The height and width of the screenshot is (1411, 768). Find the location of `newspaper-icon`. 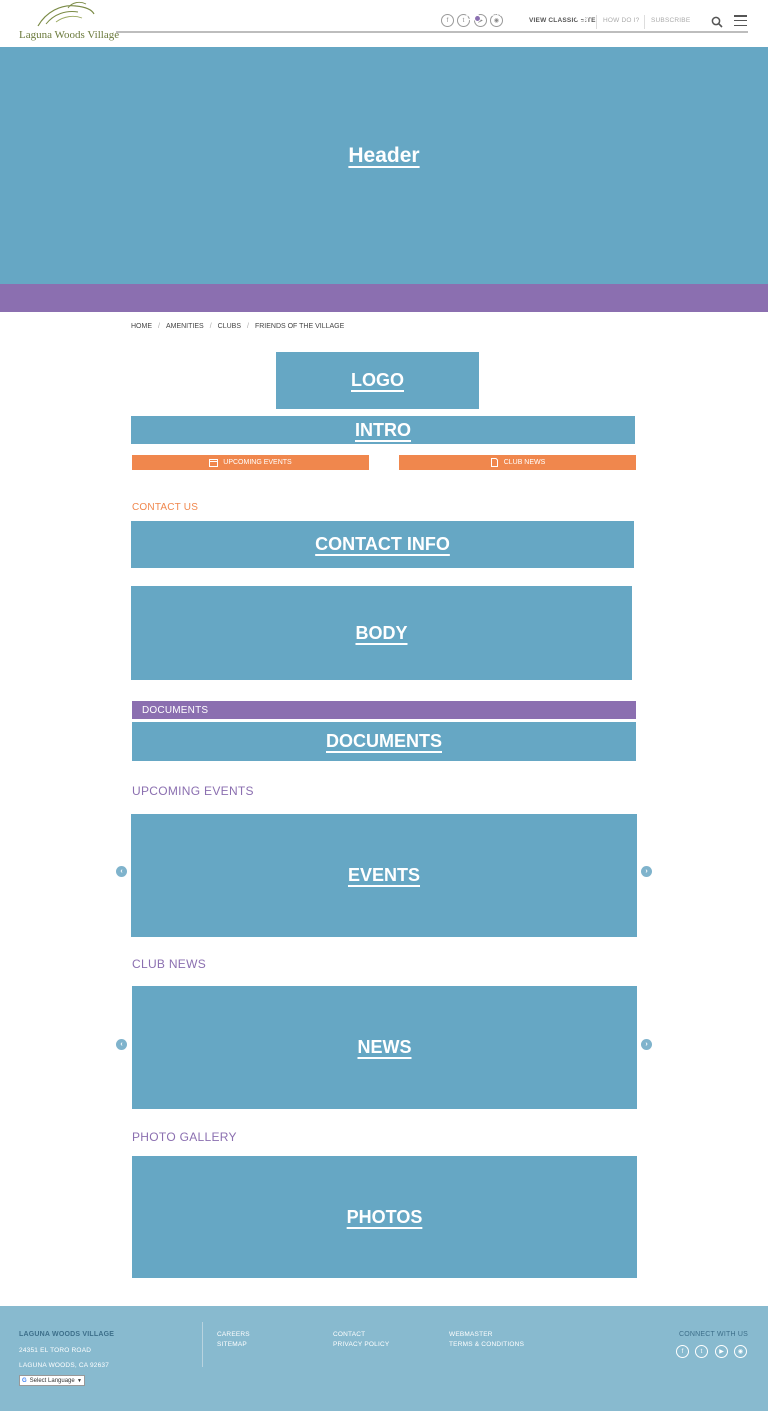

newspaper-icon is located at coordinates (382, 14).